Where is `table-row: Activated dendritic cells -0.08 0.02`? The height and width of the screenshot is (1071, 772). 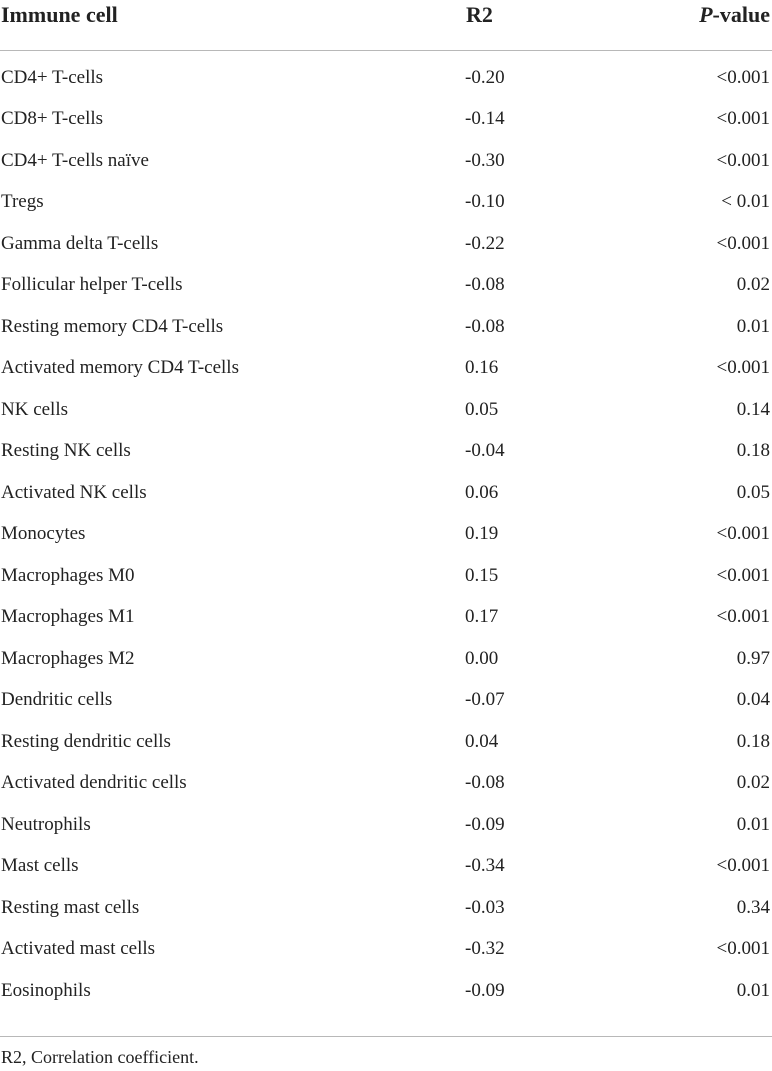 table-row: Activated dendritic cells -0.08 0.02 is located at coordinates (386, 784).